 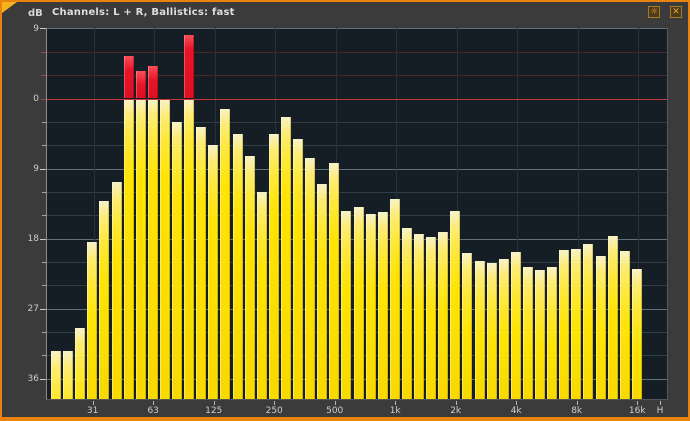 I want to click on frequency-axis-label: 16k, so click(x=637, y=411).